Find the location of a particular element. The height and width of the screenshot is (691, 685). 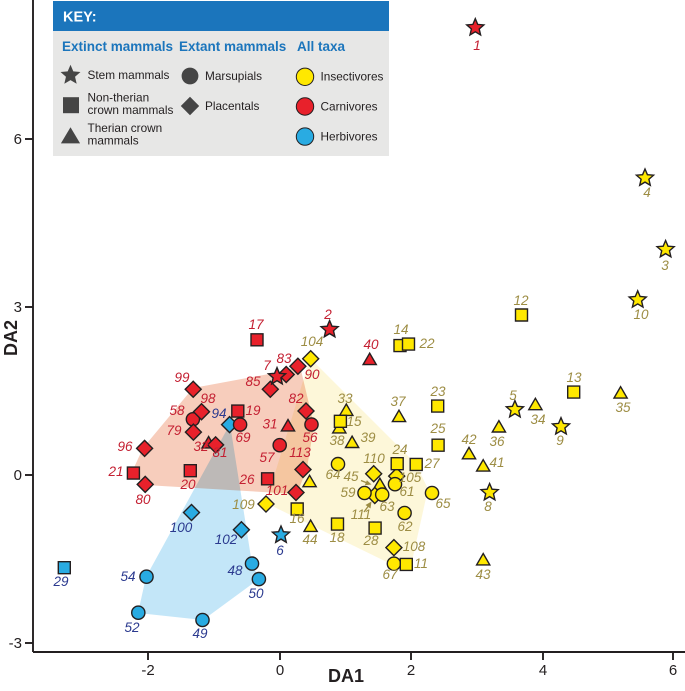

svg-text: 101 is located at coordinates (277, 490).